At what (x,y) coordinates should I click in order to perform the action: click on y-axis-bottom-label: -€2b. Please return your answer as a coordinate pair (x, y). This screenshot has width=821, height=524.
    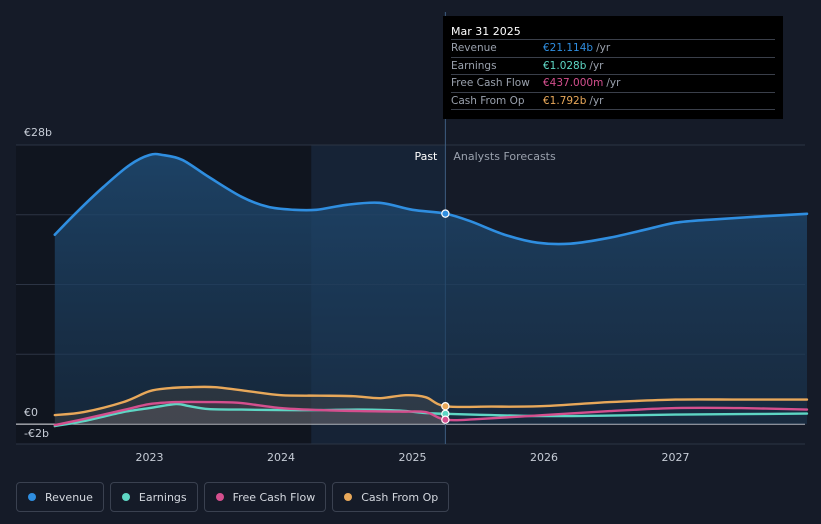
    Looking at the image, I should click on (36, 433).